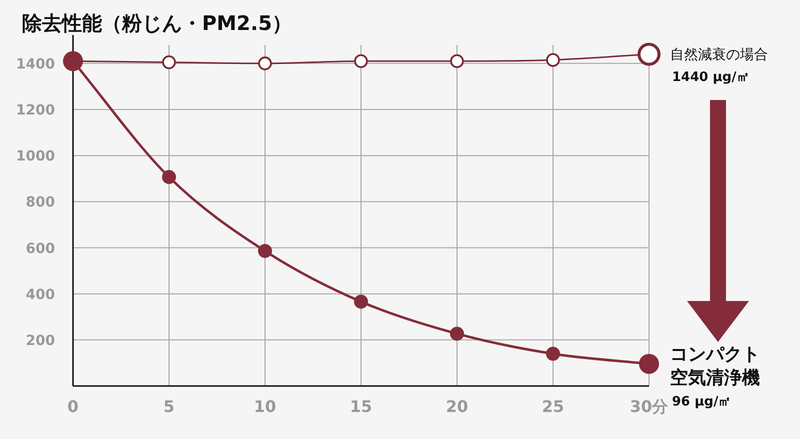 This screenshot has width=800, height=439. What do you see at coordinates (157, 23) in the screenshot?
I see `chart-title: 除去性能（粉じん・PM2.5）` at bounding box center [157, 23].